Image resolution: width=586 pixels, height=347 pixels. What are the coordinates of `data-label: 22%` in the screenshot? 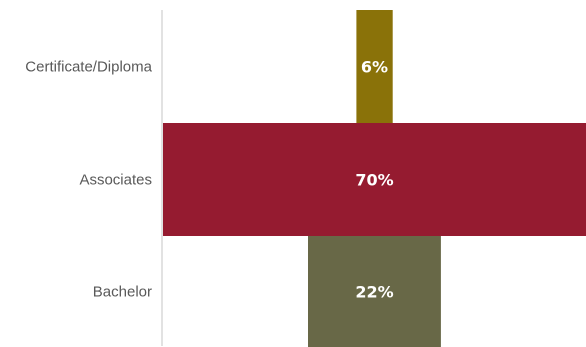 It's located at (374, 292).